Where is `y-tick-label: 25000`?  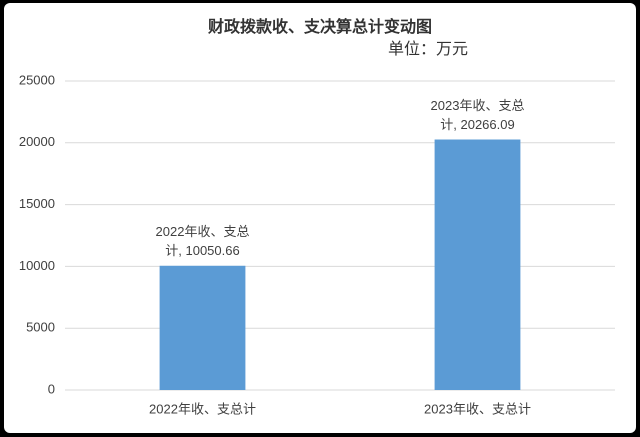
y-tick-label: 25000 is located at coordinates (37, 79).